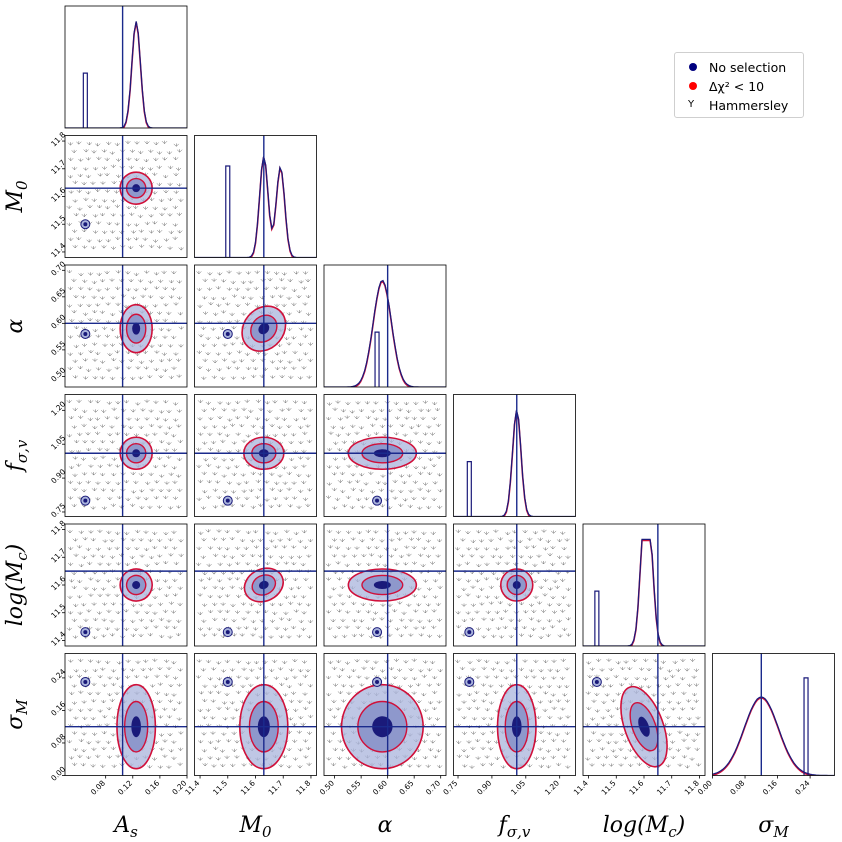  I want to click on legend-label: Hammersley, so click(749, 105).